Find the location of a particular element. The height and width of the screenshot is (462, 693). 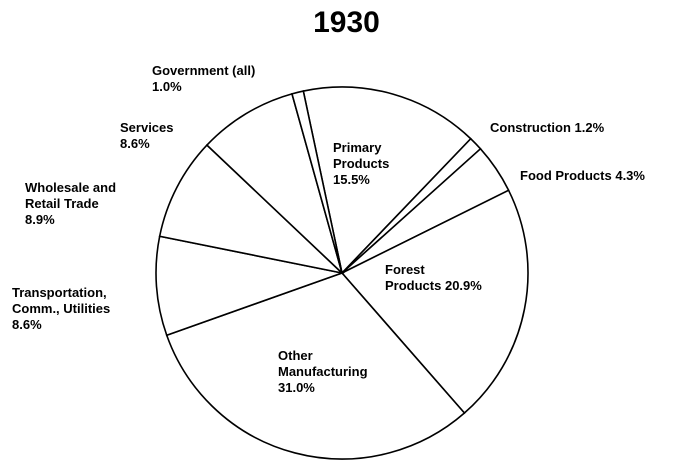

slice-label: Construction 1.2% is located at coordinates (547, 128).